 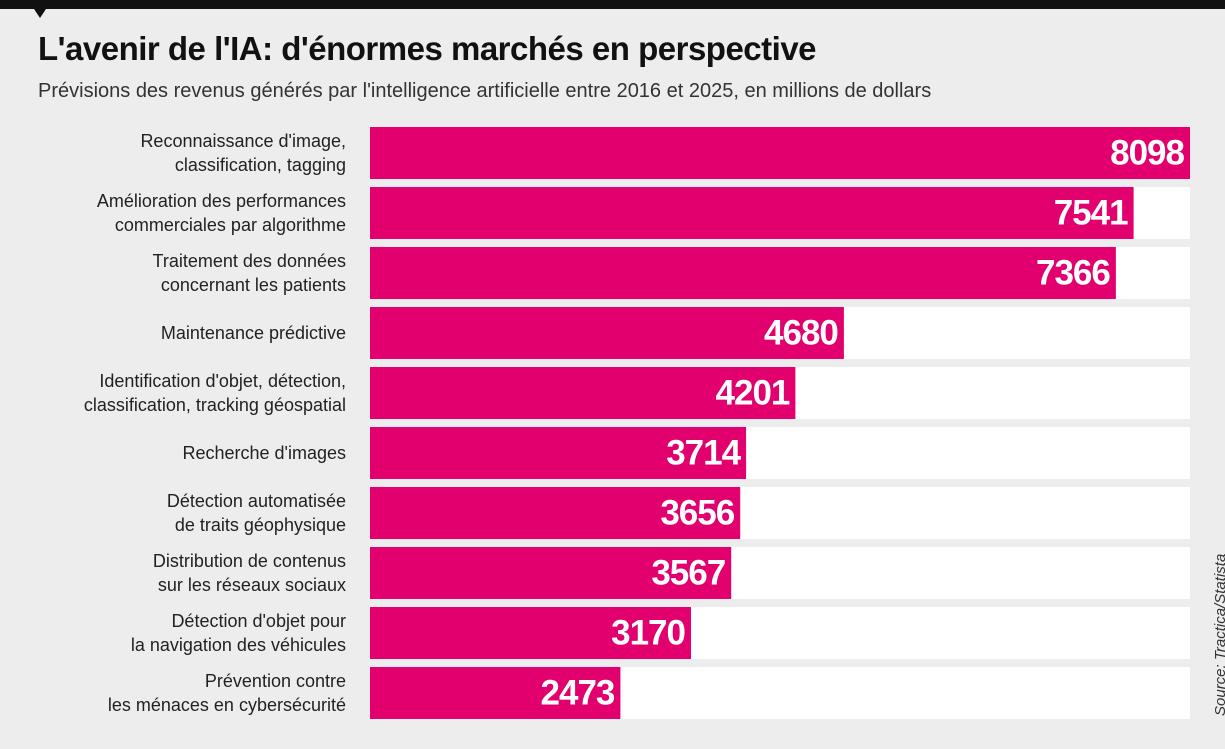 I want to click on value-label: 3170, so click(x=648, y=632).